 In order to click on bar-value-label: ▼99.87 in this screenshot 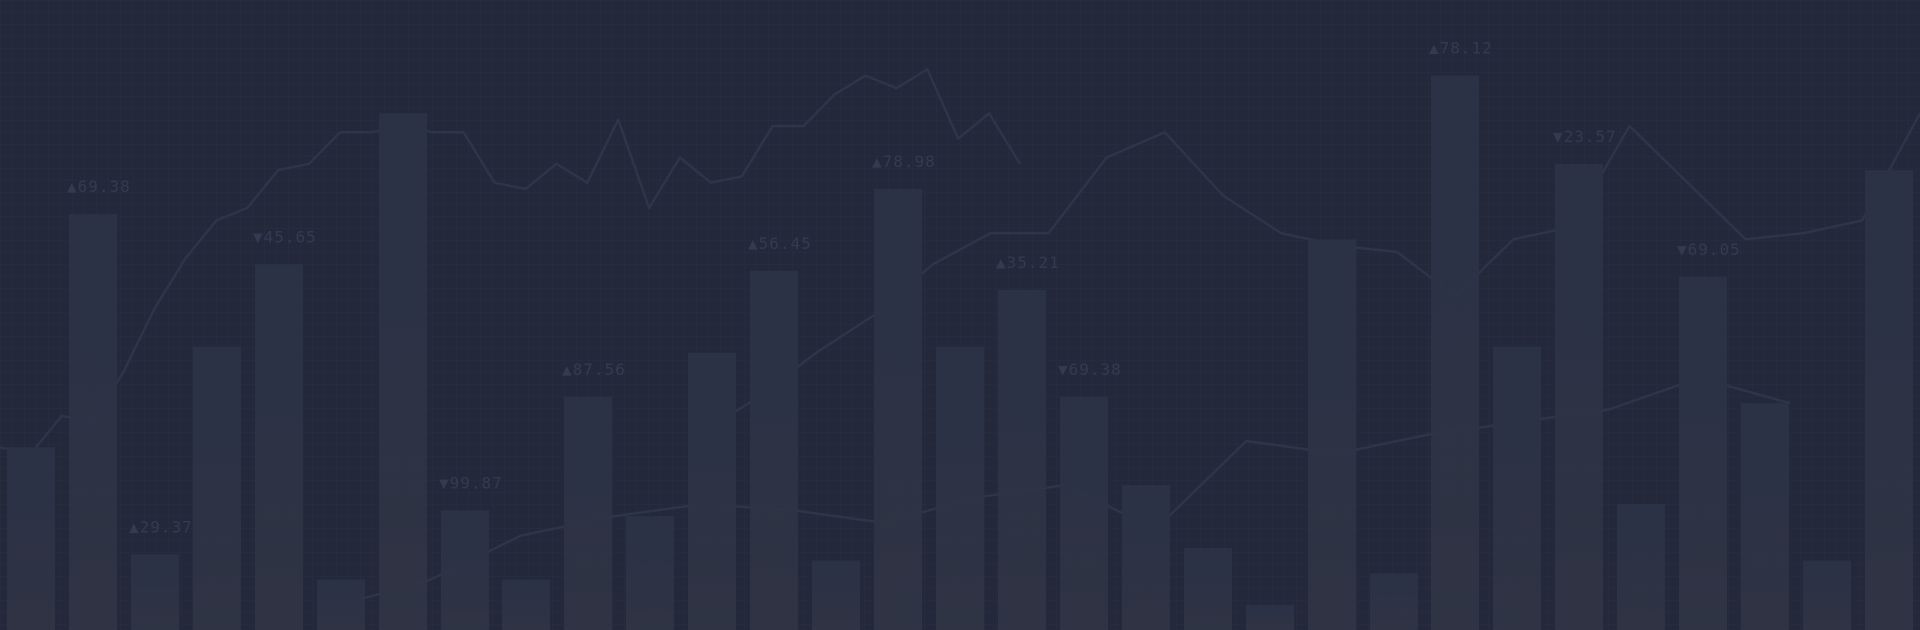, I will do `click(471, 482)`.